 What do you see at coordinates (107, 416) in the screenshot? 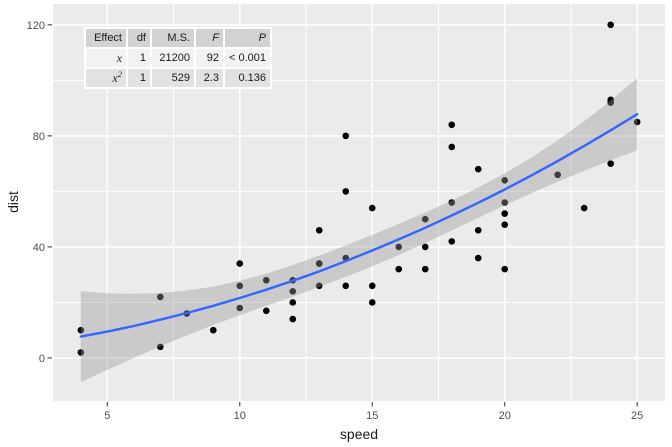
I see `x-tick-label: 5` at bounding box center [107, 416].